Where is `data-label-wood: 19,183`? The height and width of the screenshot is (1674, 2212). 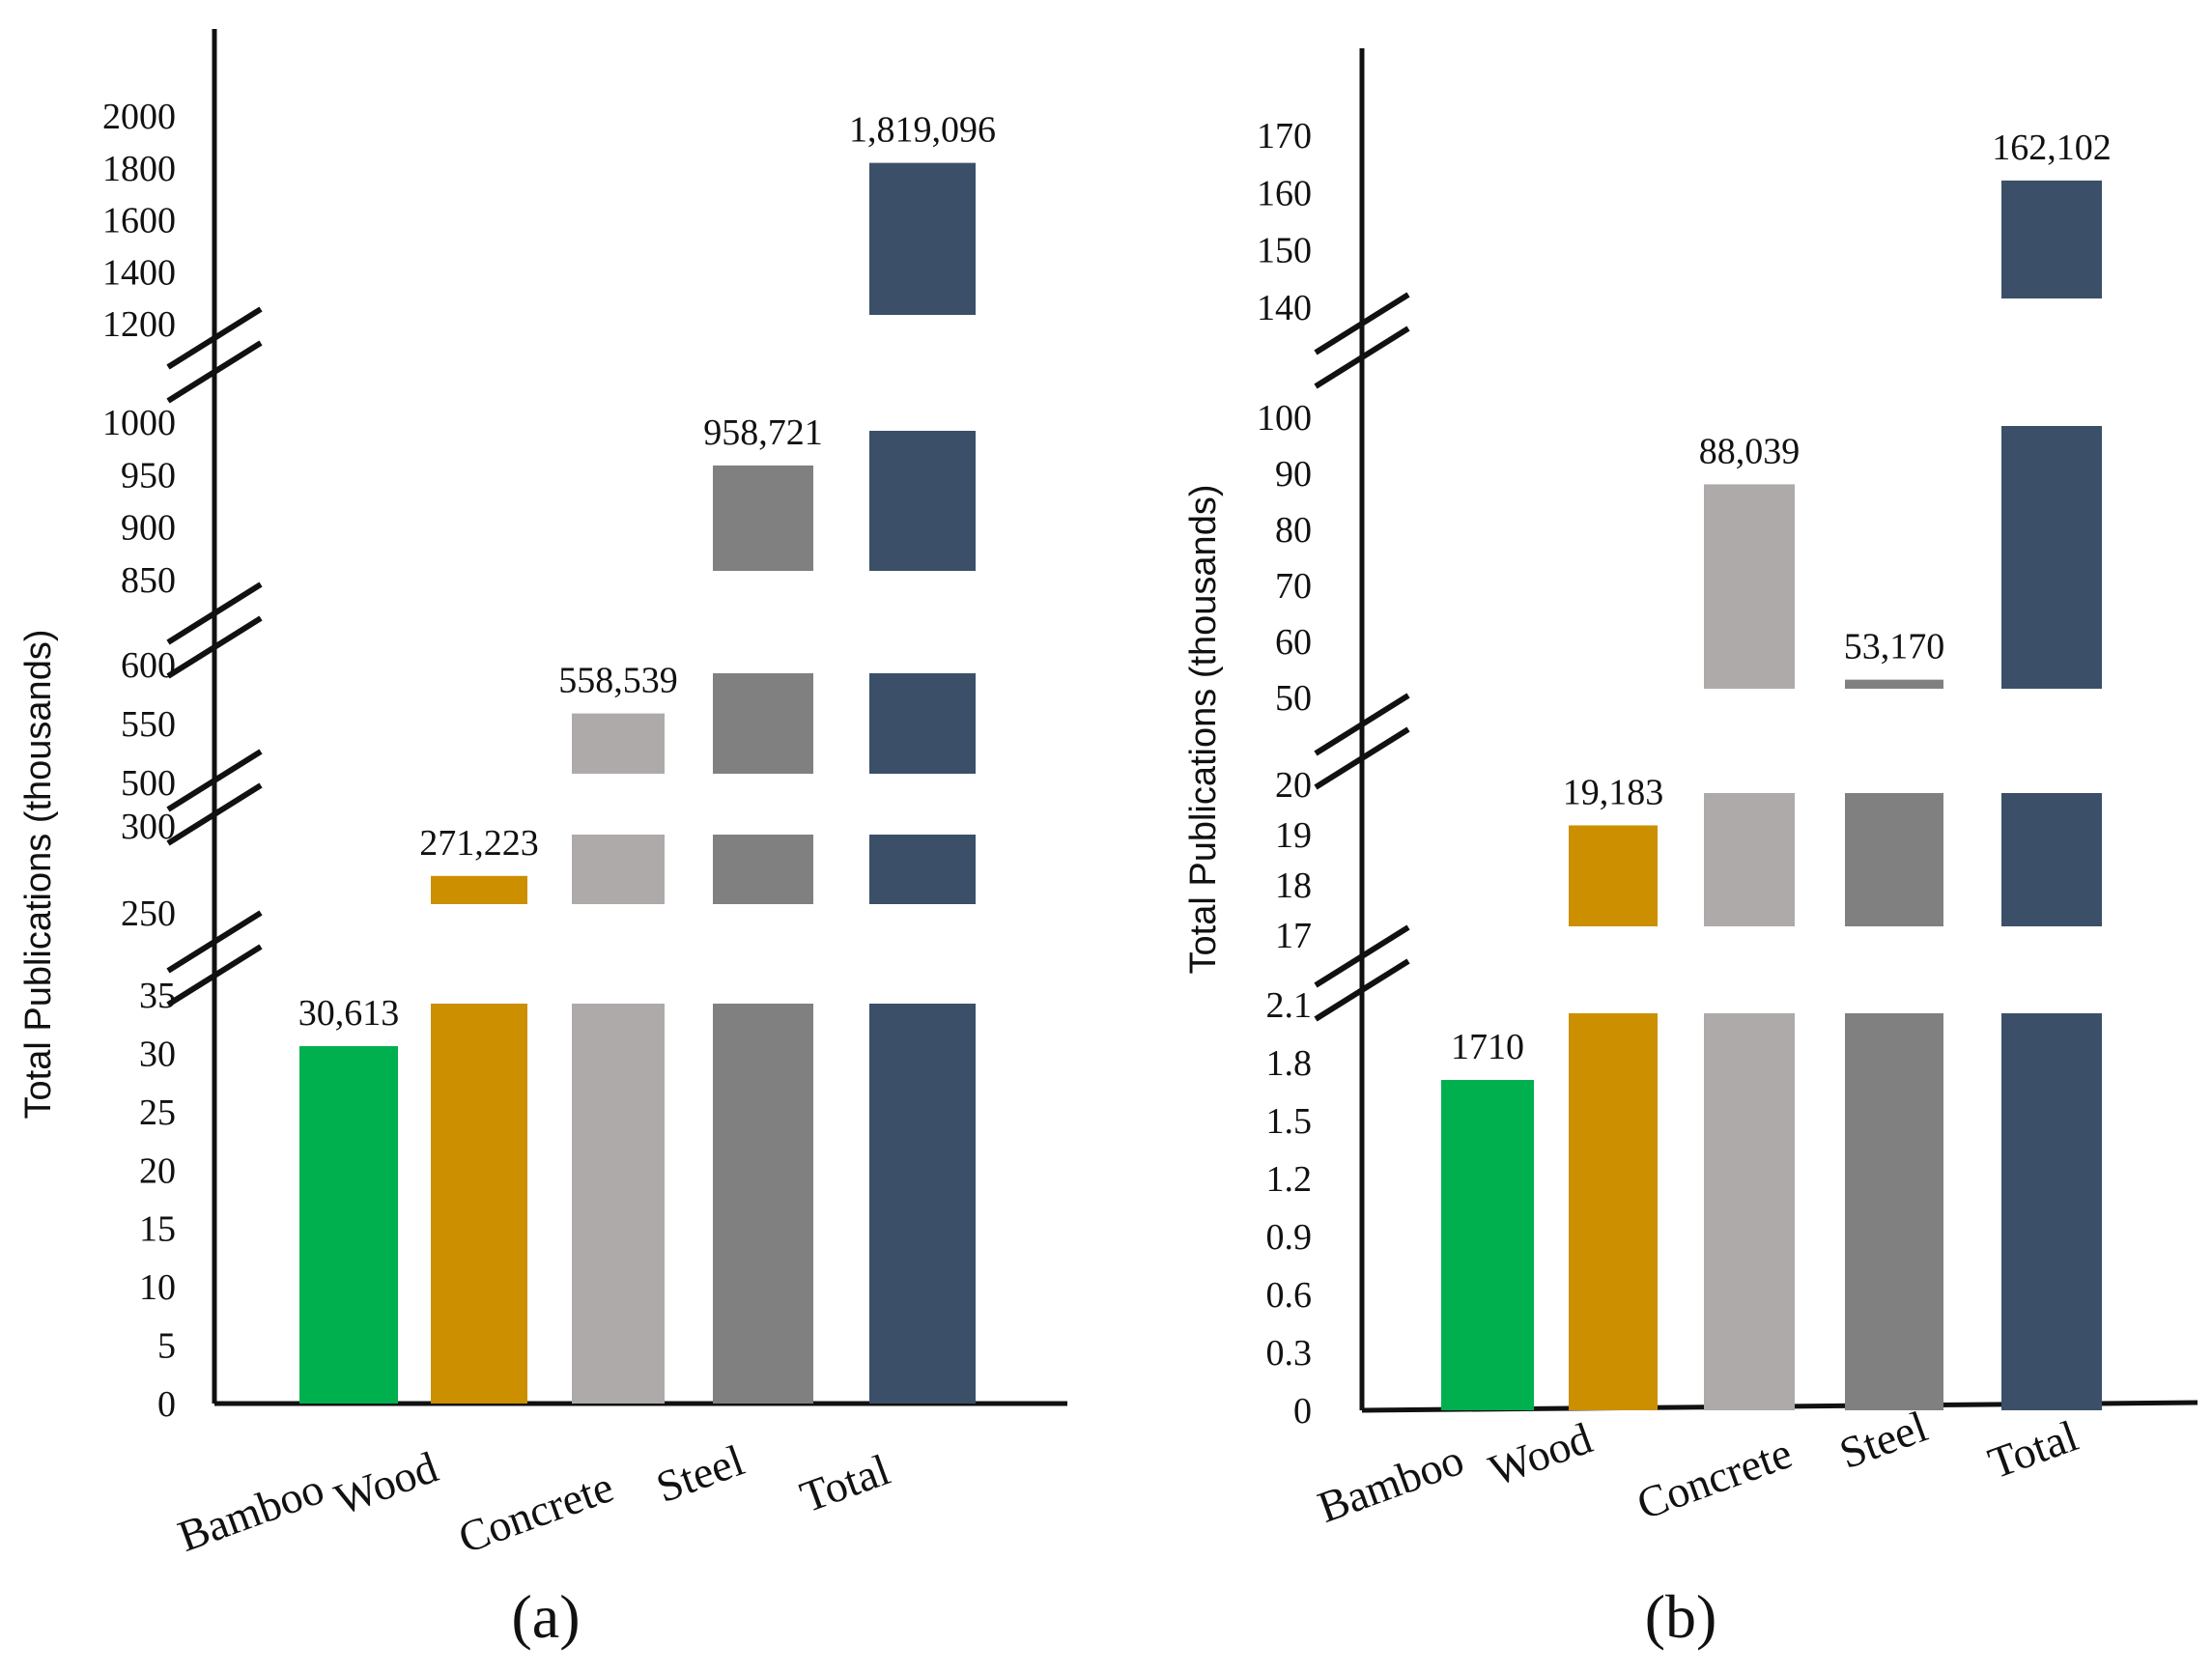
data-label-wood: 19,183 is located at coordinates (1613, 792).